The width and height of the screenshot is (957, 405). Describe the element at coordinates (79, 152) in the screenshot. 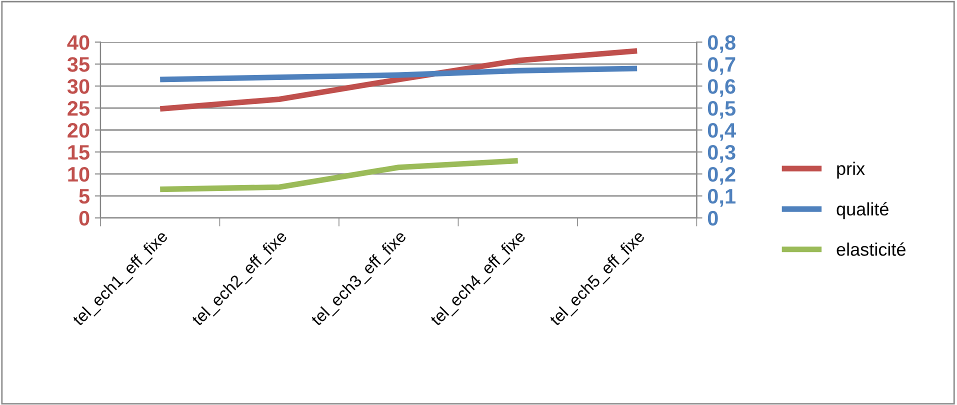

I see `y-tick-label: 15` at that location.